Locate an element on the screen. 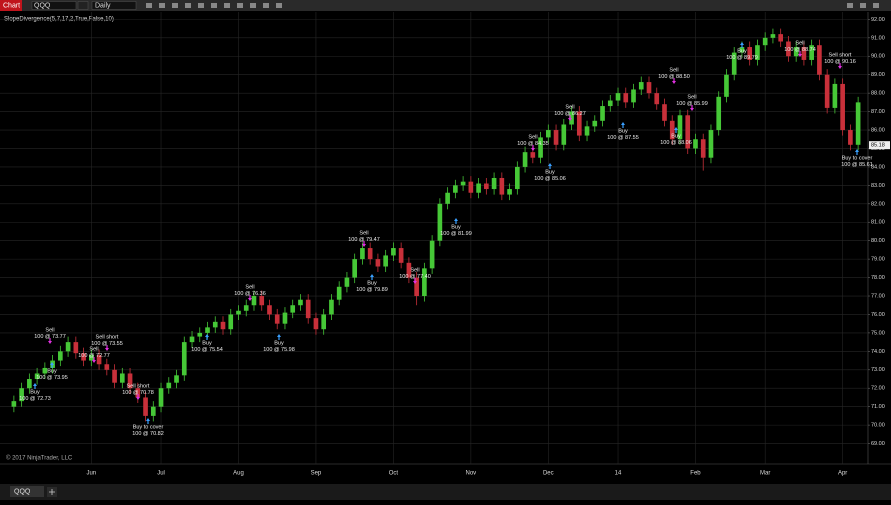 Image resolution: width=891 pixels, height=505 pixels. trade-label: 100 @ 89.79 is located at coordinates (742, 58).